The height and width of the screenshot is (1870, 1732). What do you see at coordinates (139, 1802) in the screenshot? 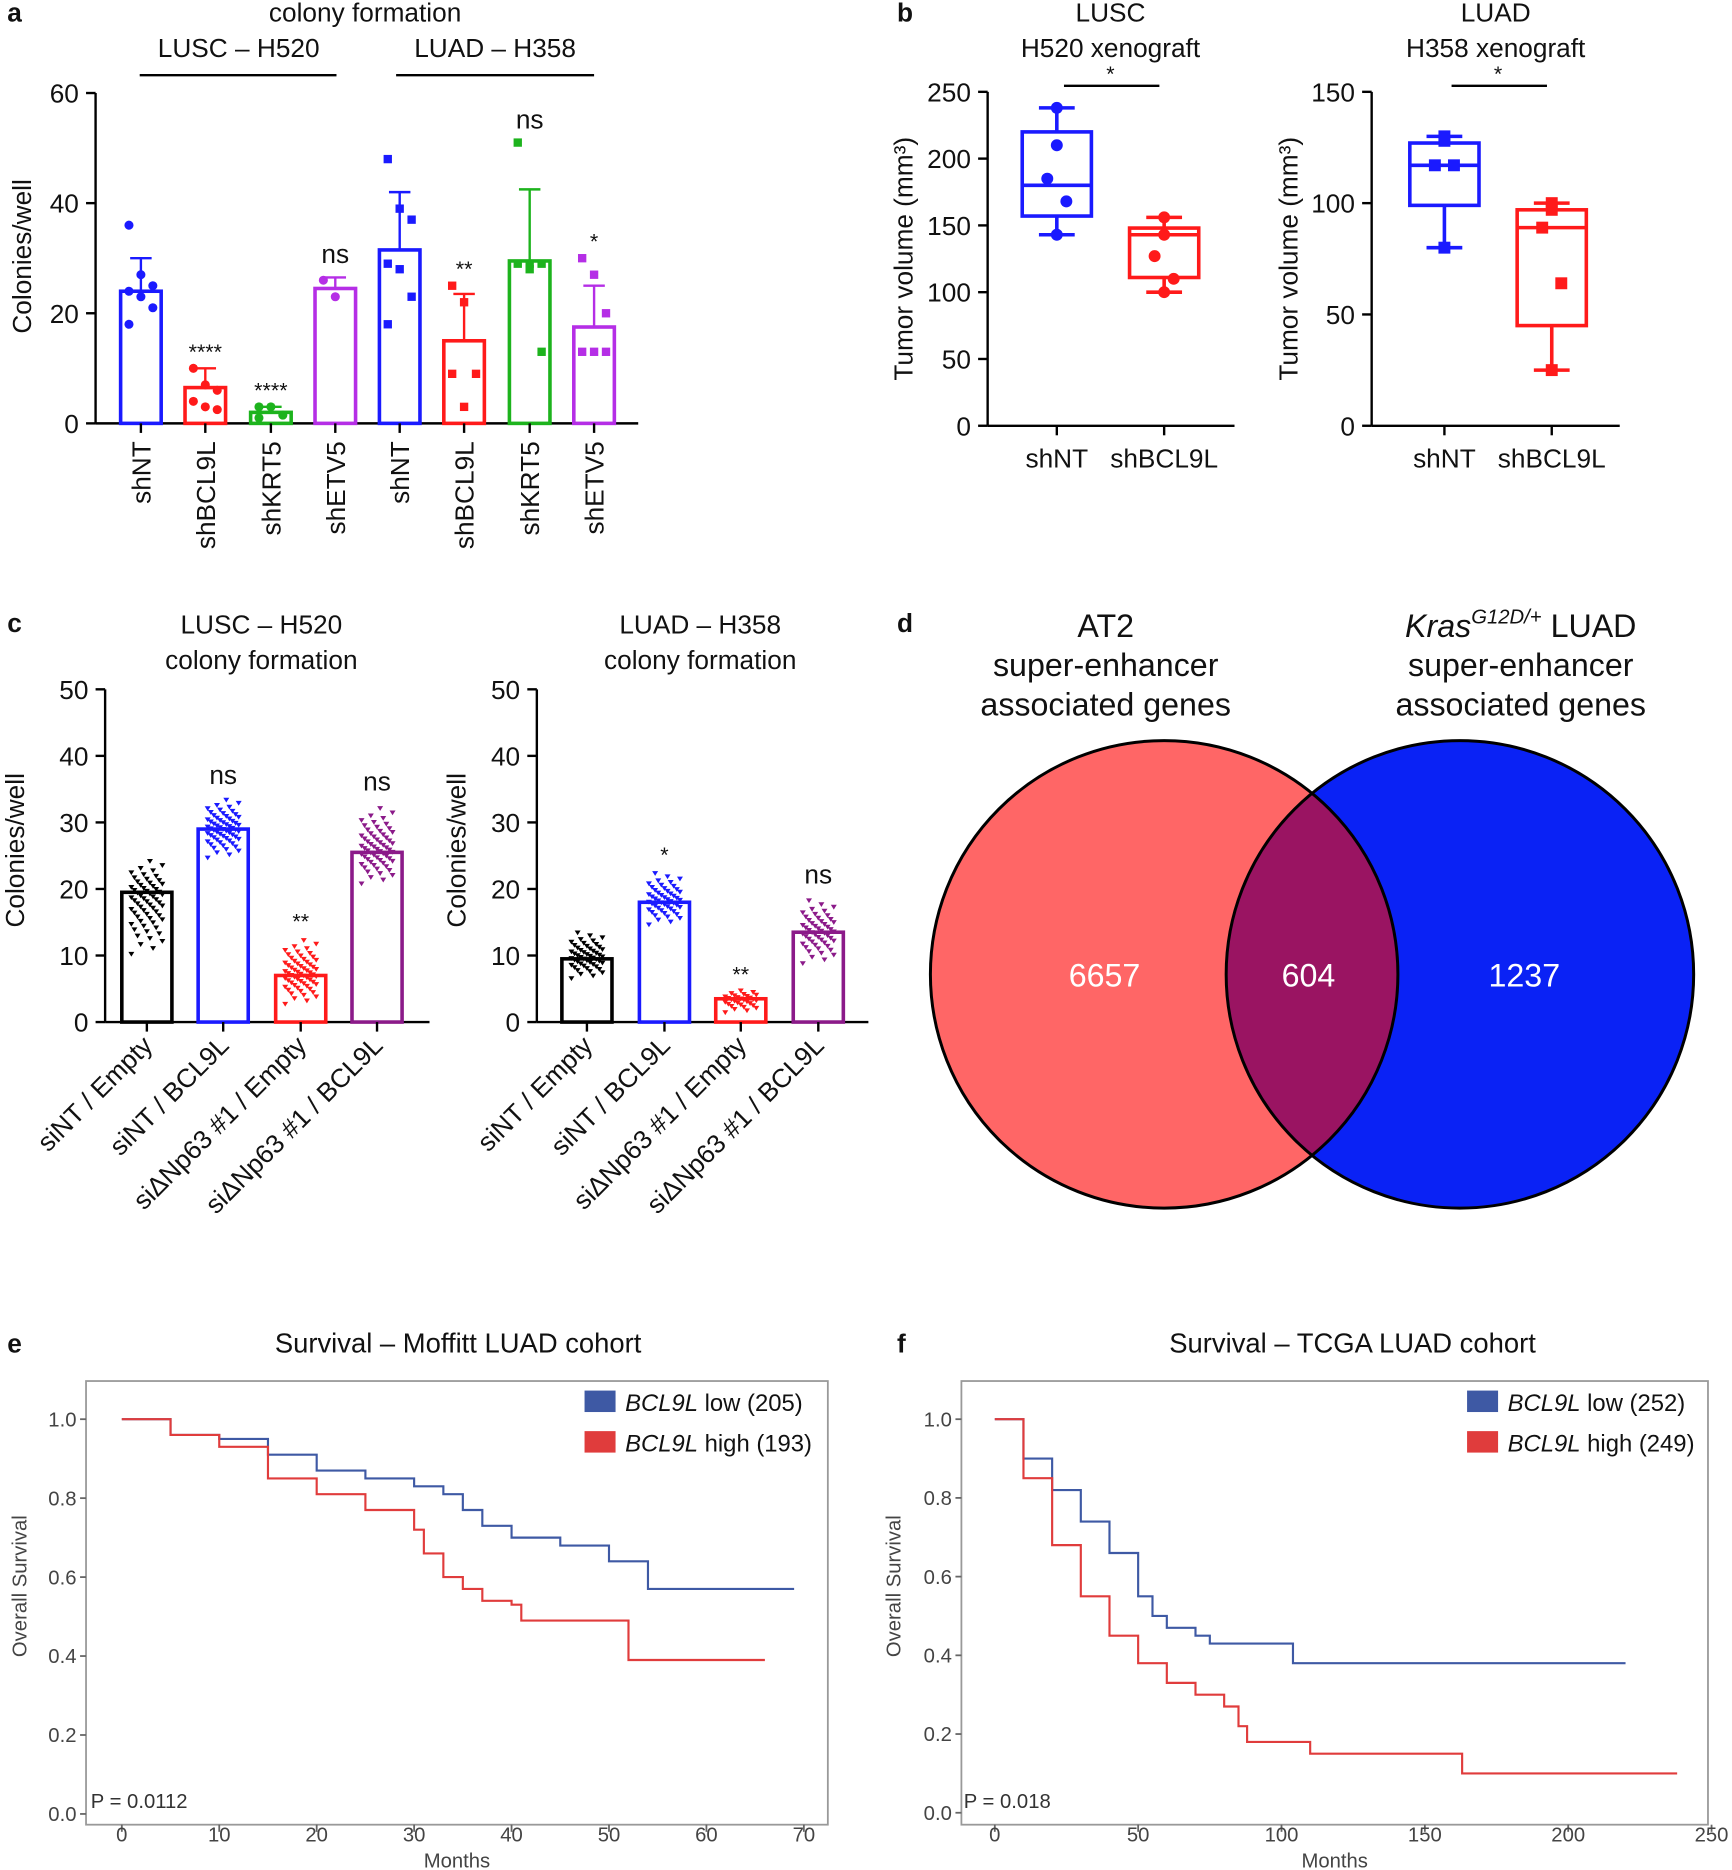
I see `p-value: P = 0.0112` at bounding box center [139, 1802].